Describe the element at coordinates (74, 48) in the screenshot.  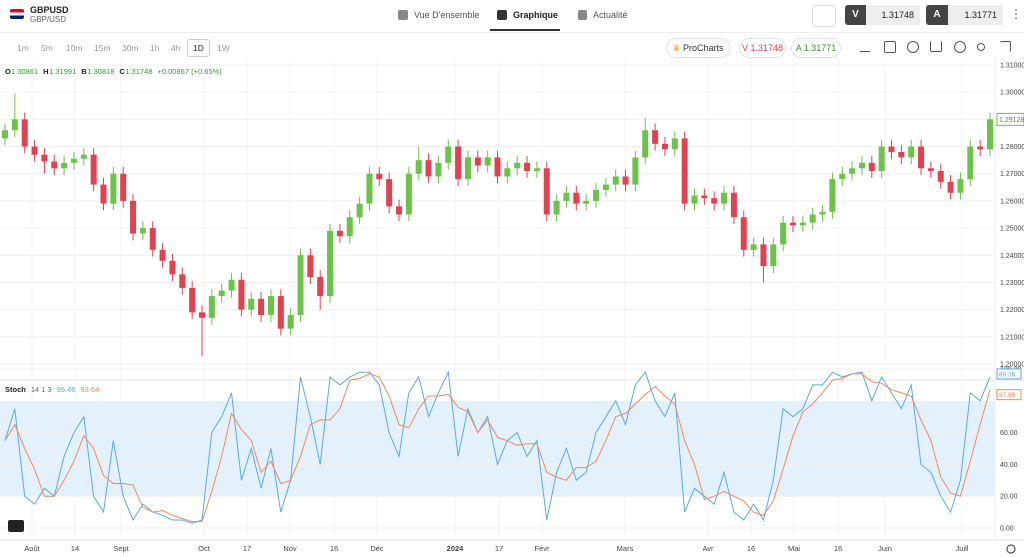
I see `timeframe: 10m` at that location.